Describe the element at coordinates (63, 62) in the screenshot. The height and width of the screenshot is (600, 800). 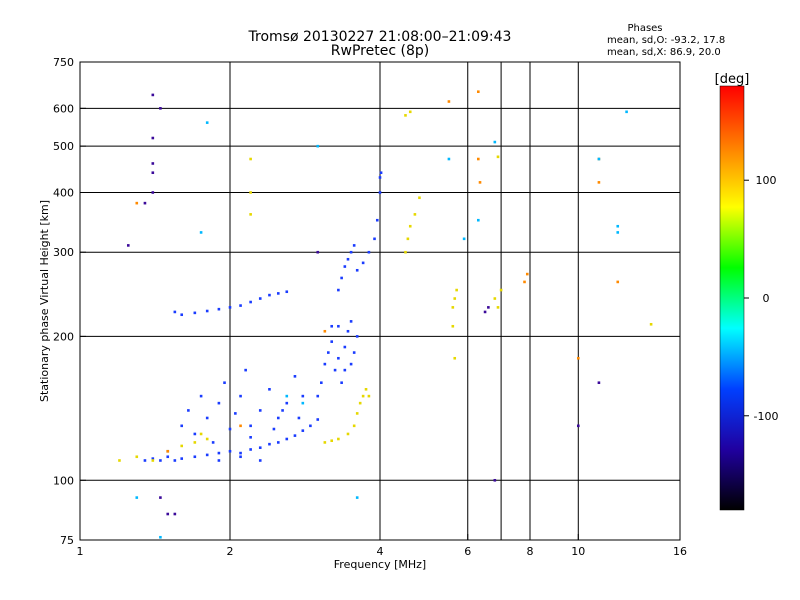
I see `y-tick-label: 750` at that location.